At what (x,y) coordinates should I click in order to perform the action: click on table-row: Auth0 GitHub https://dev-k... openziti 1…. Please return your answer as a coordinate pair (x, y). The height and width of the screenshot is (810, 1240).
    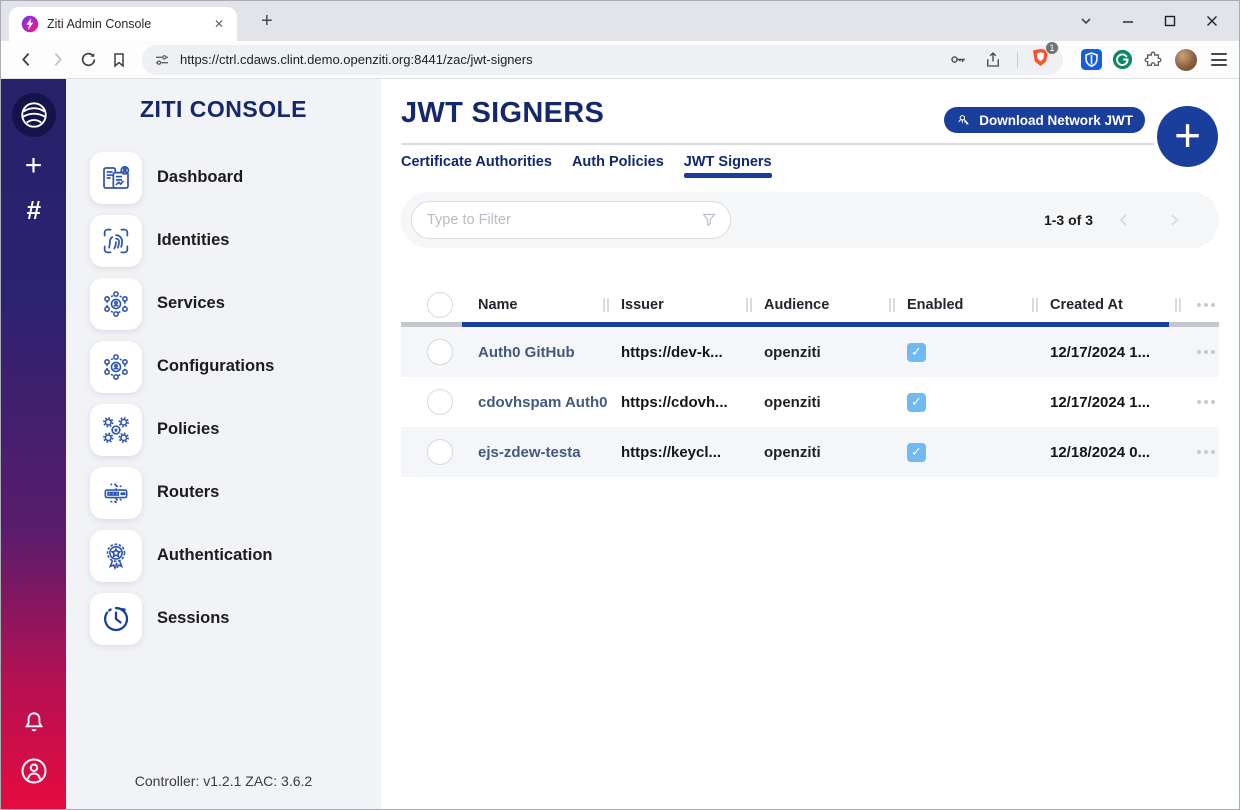
    Looking at the image, I should click on (810, 352).